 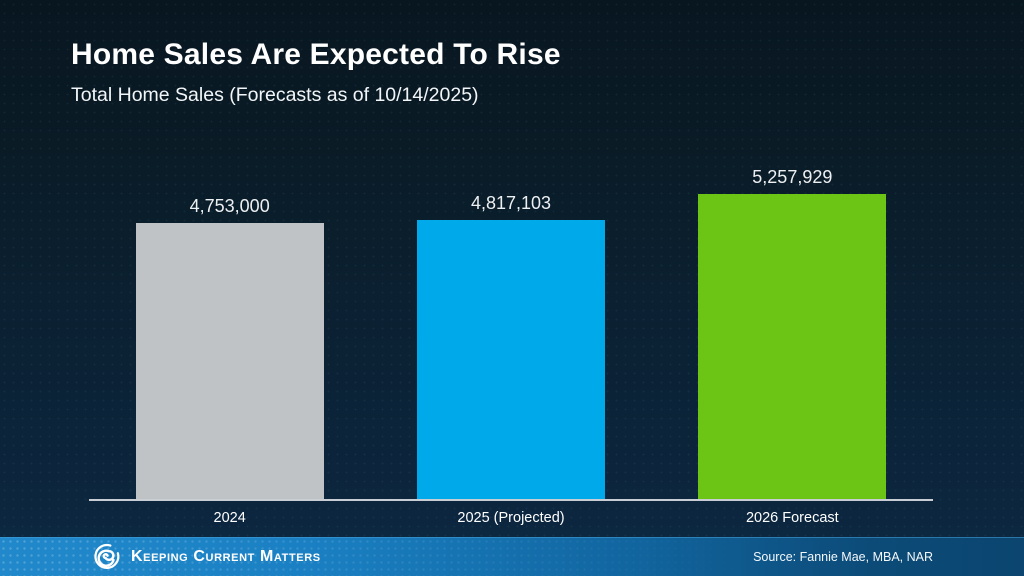 What do you see at coordinates (229, 206) in the screenshot?
I see `bar-value-label: 4,753,000` at bounding box center [229, 206].